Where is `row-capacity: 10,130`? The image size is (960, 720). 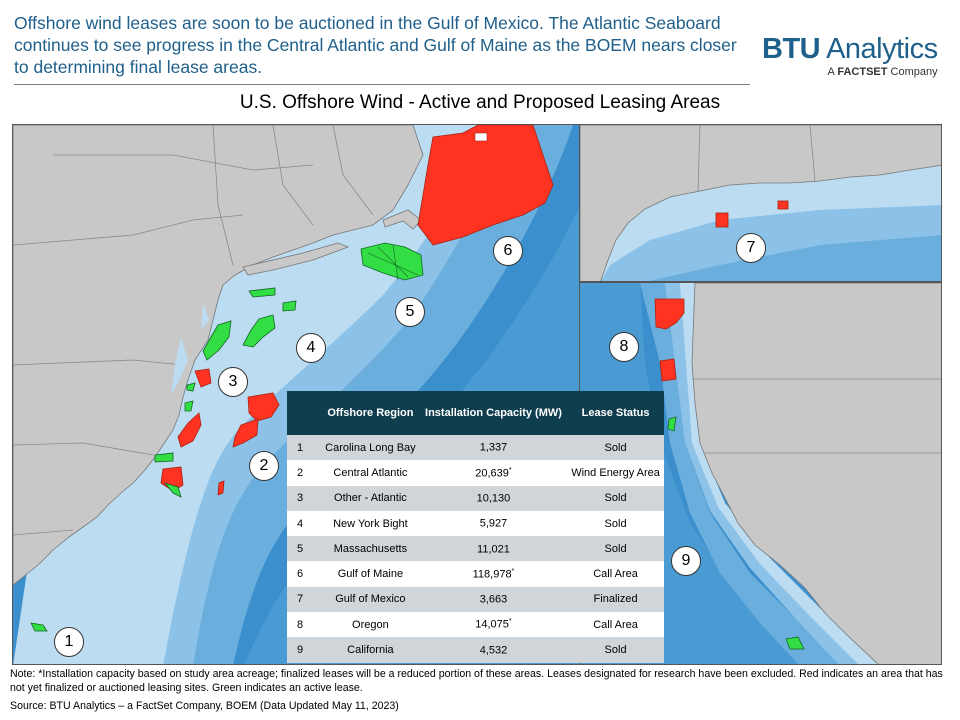
row-capacity: 10,130 is located at coordinates (493, 498).